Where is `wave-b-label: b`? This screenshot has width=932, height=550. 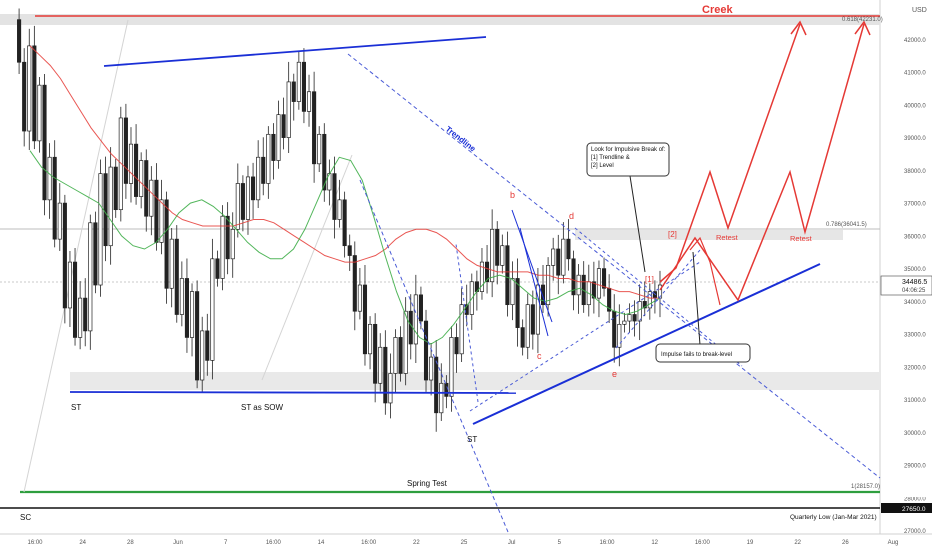
wave-b-label: b is located at coordinates (512, 195).